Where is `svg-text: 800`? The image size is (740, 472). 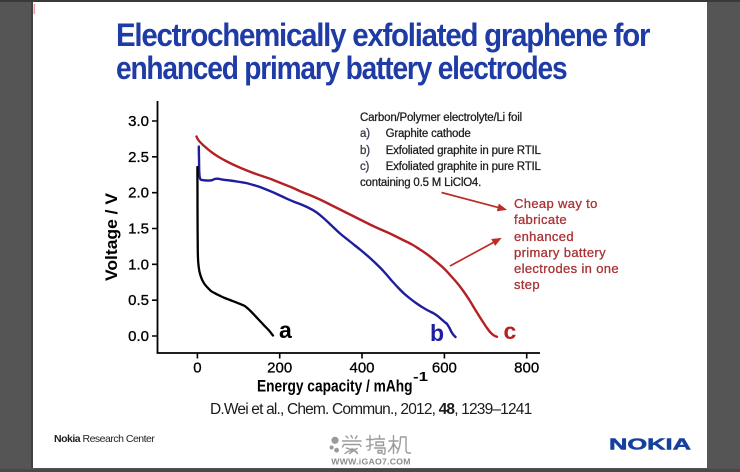
svg-text: 800 is located at coordinates (526, 368).